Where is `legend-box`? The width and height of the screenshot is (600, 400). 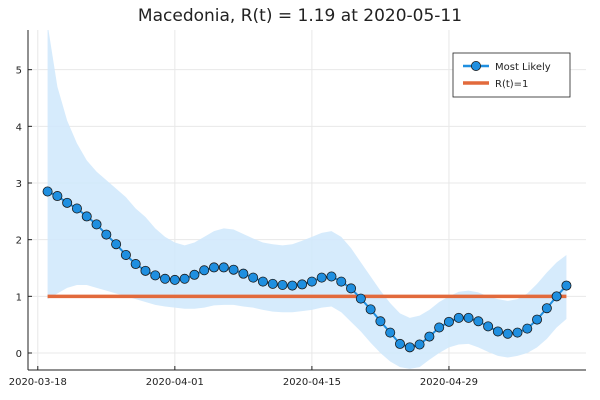
legend-box is located at coordinates (511, 75).